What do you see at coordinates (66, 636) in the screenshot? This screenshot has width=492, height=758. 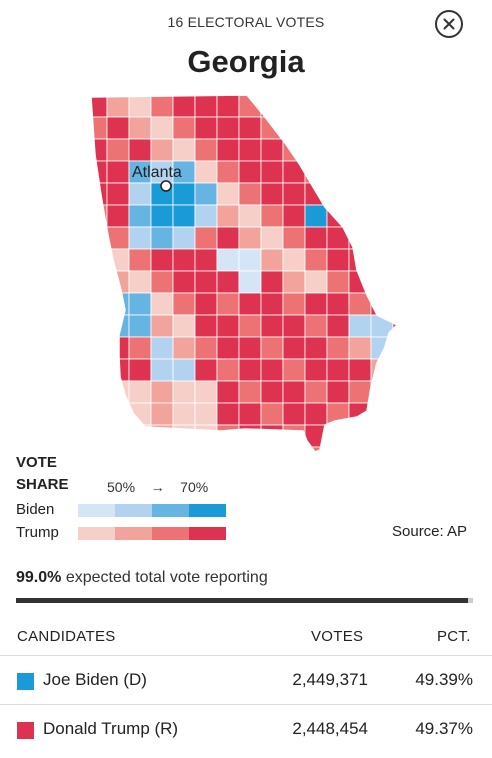 I see `header-candidates: CANDIDATES` at bounding box center [66, 636].